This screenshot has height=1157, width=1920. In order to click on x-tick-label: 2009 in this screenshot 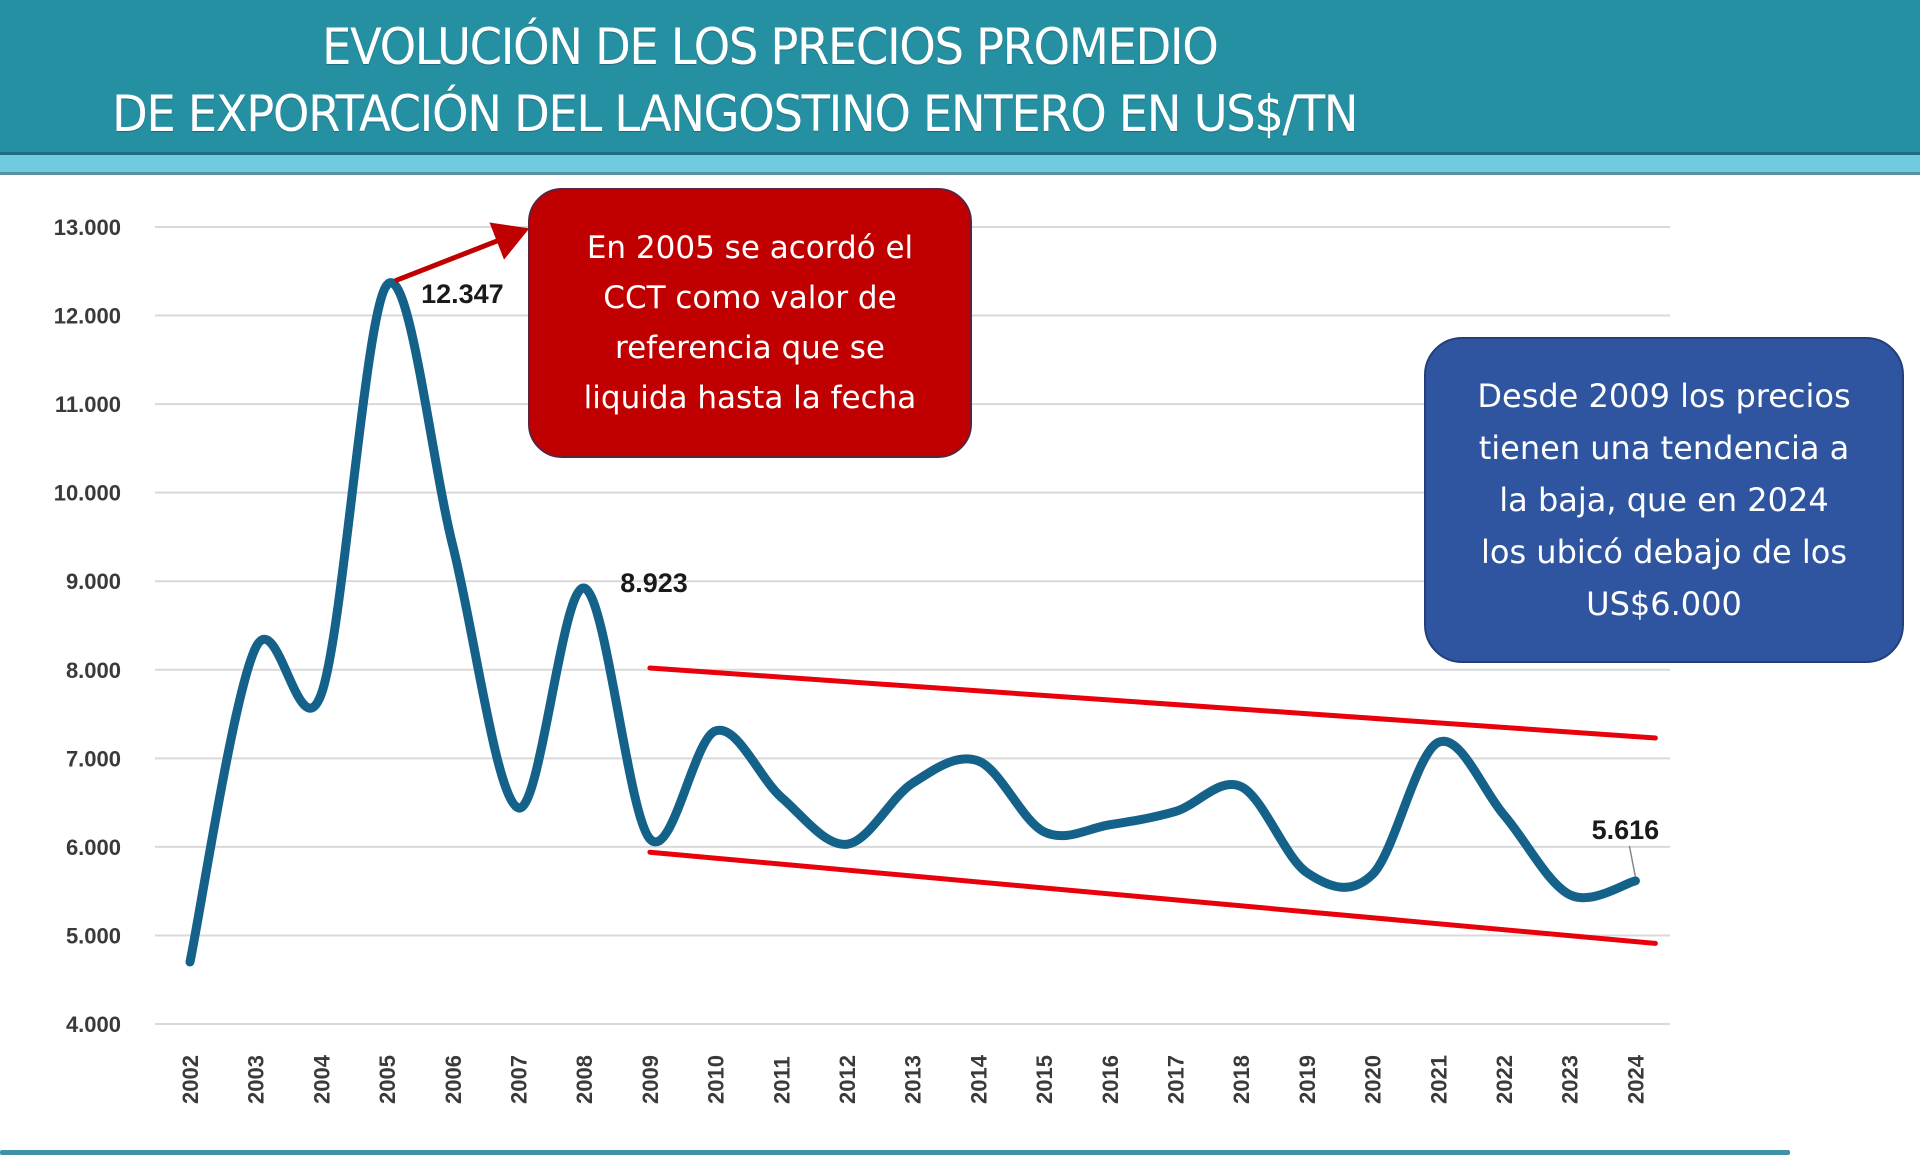, I will do `click(650, 1079)`.